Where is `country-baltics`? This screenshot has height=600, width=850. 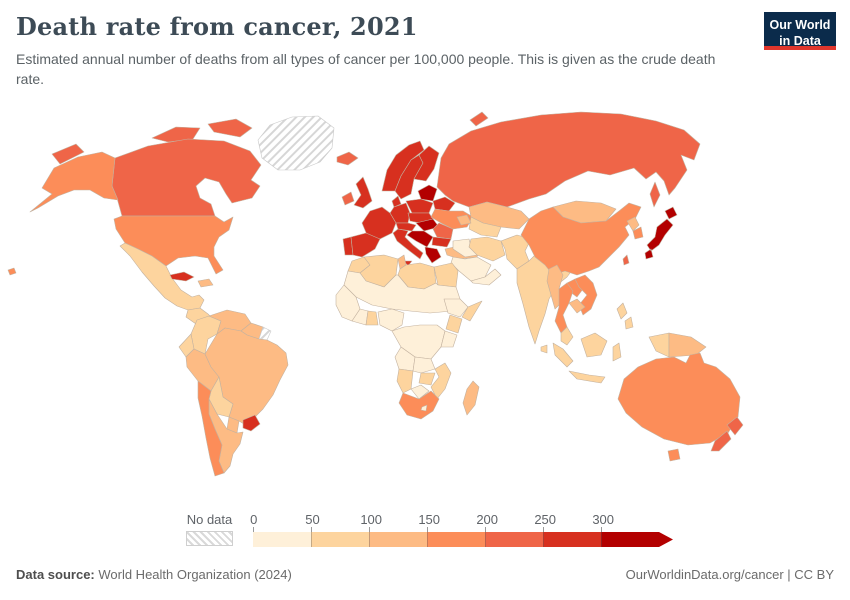
country-baltics is located at coordinates (427, 193).